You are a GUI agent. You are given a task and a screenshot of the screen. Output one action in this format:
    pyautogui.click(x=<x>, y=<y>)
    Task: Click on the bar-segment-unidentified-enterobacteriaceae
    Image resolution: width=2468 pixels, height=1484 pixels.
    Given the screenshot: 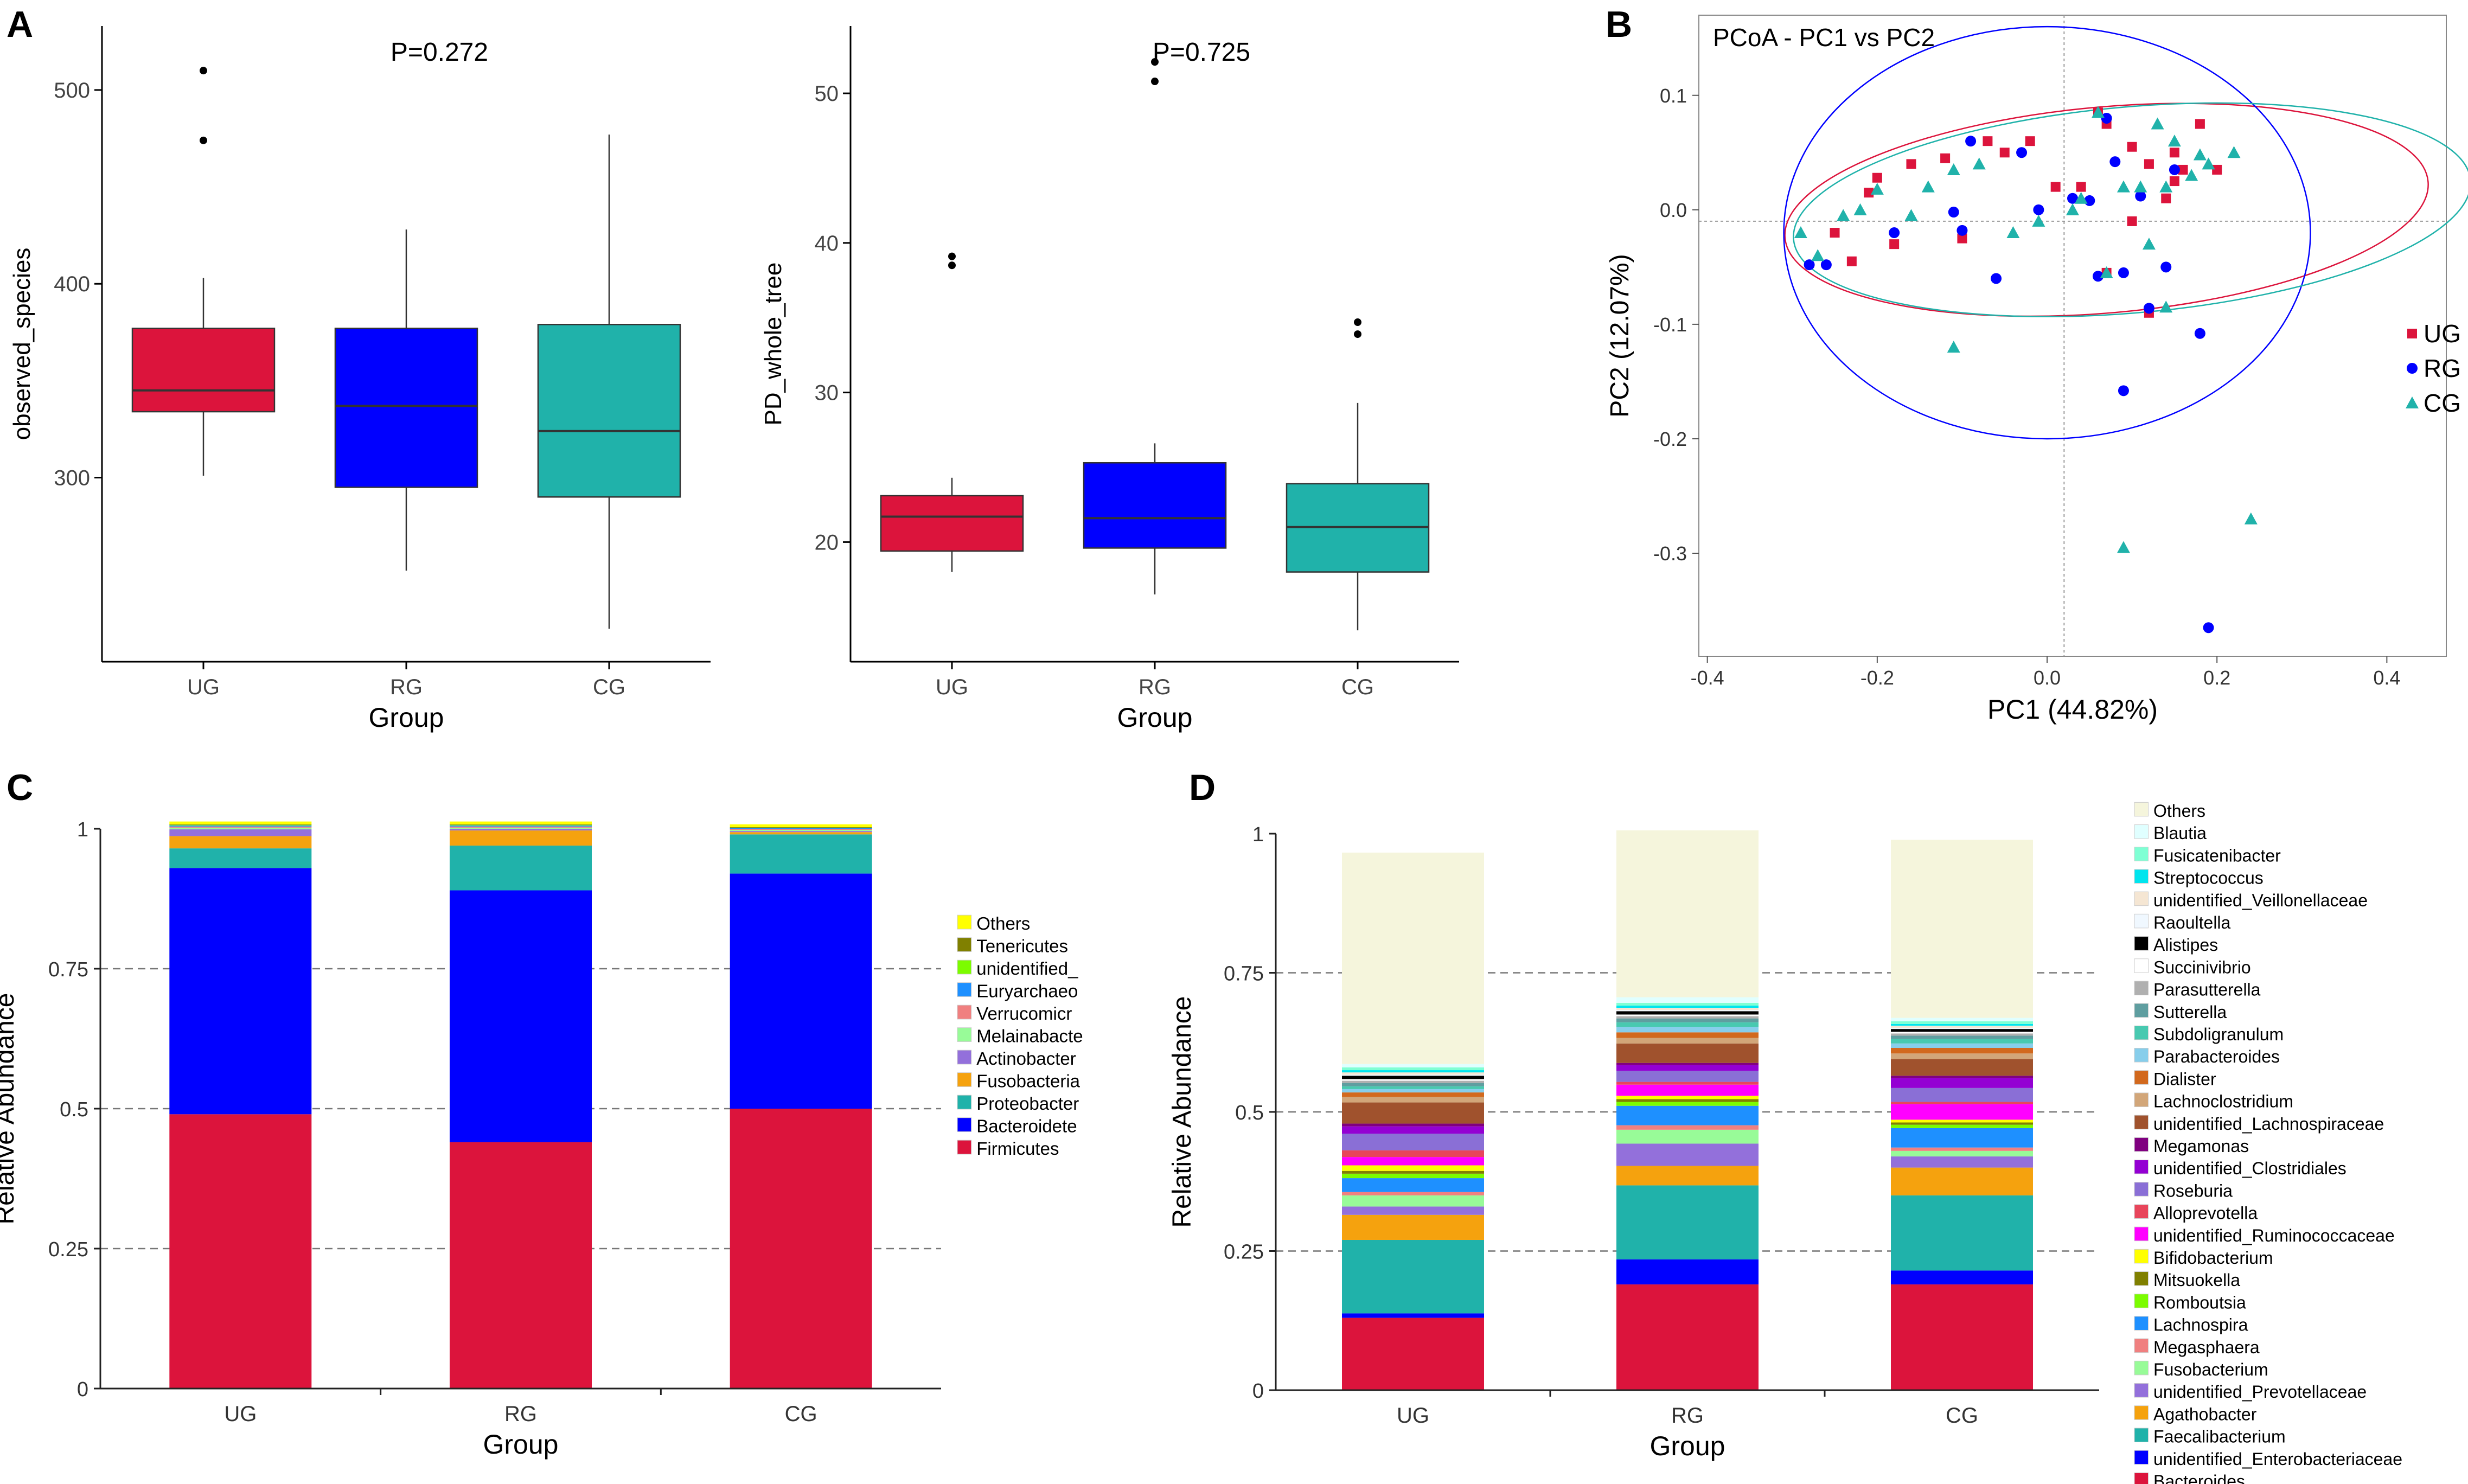 What is the action you would take?
    pyautogui.click(x=1687, y=1272)
    